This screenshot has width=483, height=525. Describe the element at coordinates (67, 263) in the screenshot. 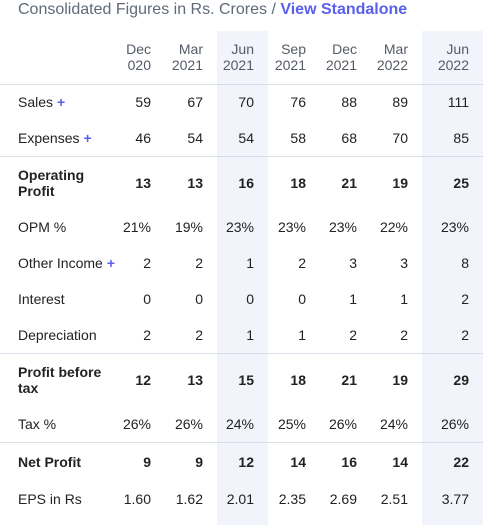

I see `row-label-other-income: Other Income +` at that location.